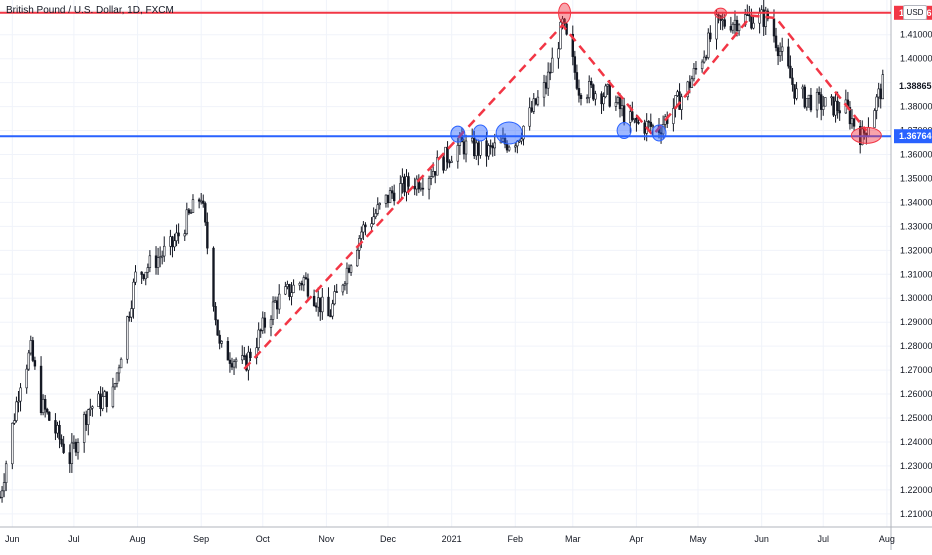  Describe the element at coordinates (916, 202) in the screenshot. I see `y-axis-tick-label: 1.34000` at that location.